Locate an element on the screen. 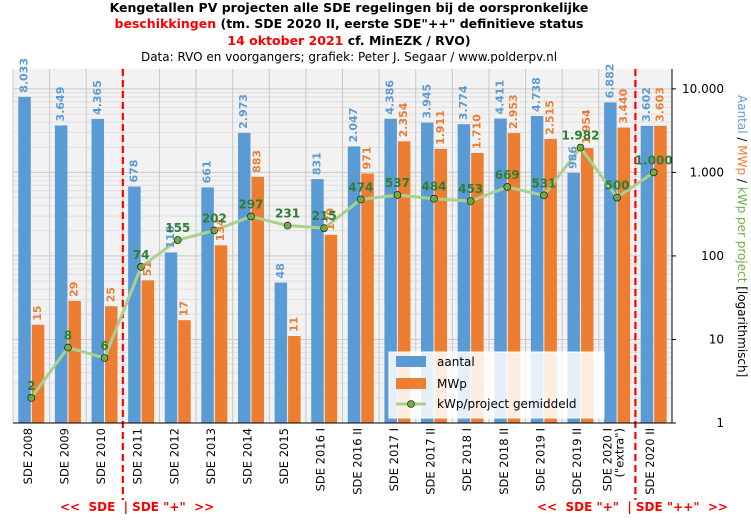 This screenshot has width=751, height=520. title-line-2-red: beschikkingen is located at coordinates (166, 23).